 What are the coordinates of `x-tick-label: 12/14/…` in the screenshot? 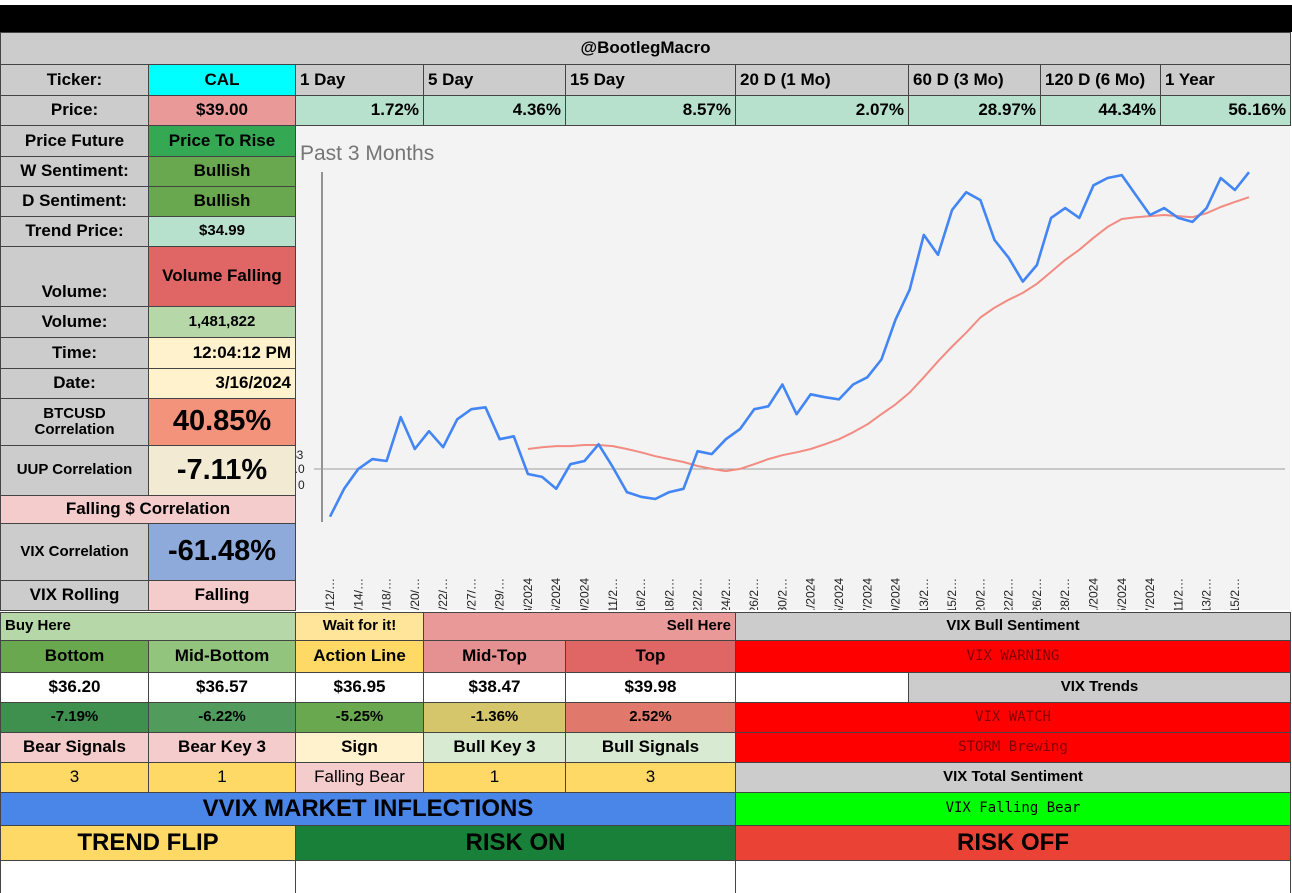 It's located at (358, 600).